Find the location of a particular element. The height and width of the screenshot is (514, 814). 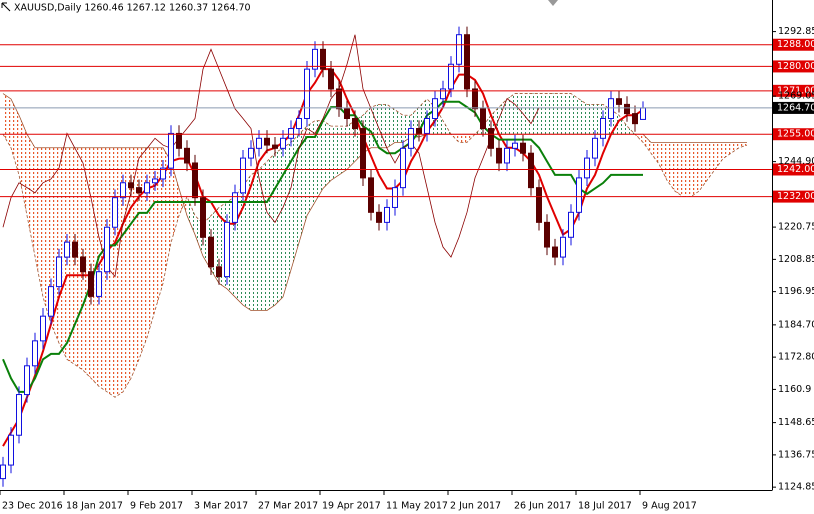

x-tick-label: 27 Mar 2017 is located at coordinates (288, 506).